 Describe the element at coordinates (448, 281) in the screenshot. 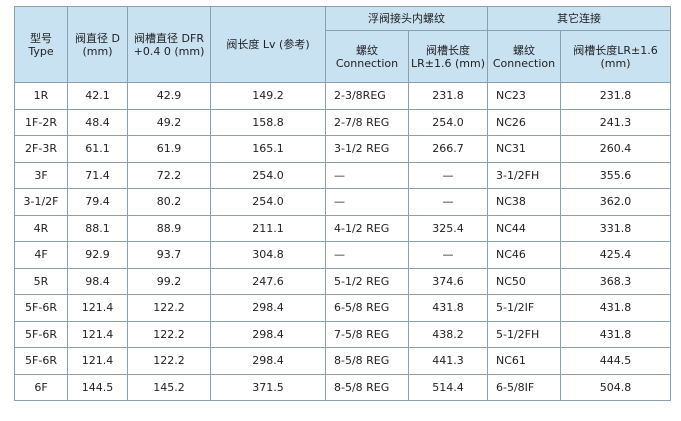

I see `table-cell: 374.6` at that location.